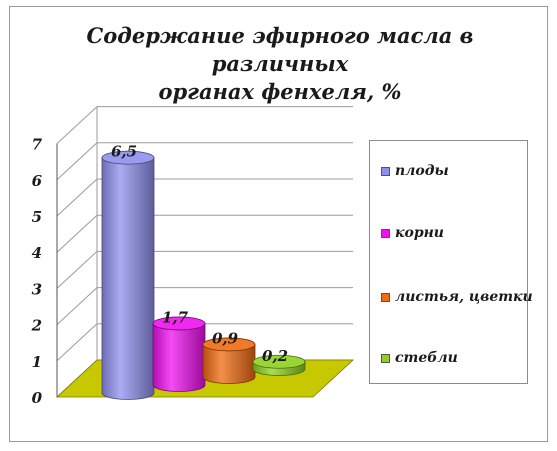  I want to click on data-label-1: 1,7, so click(175, 317).